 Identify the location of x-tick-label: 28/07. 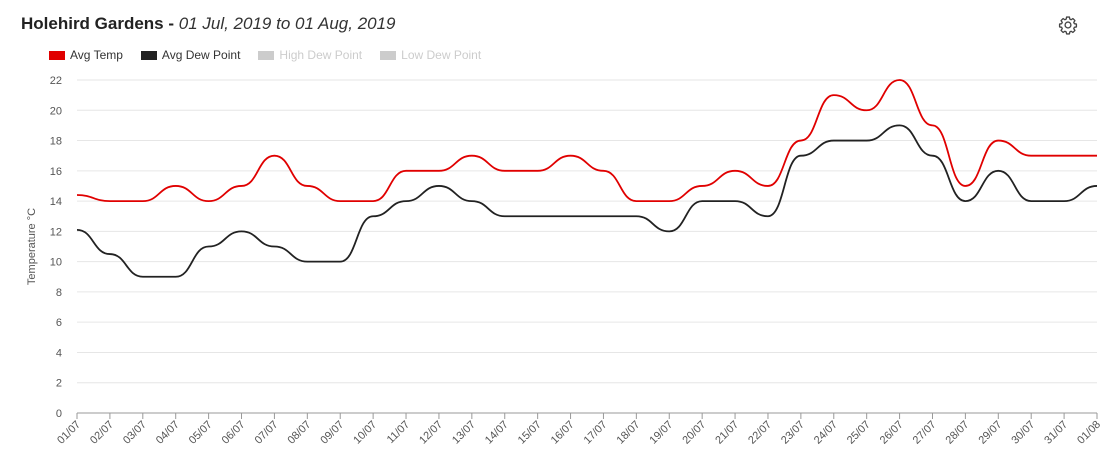
(958, 433).